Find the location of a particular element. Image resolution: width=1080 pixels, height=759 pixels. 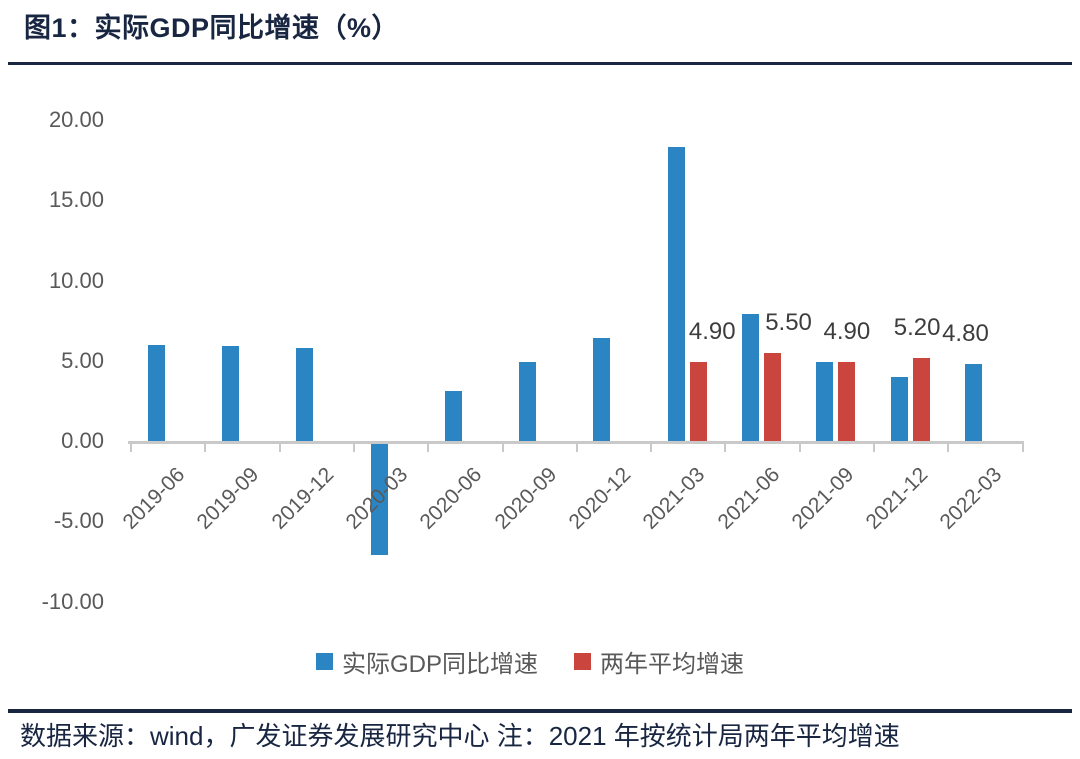

x-label-2020-12: 2020-12 is located at coordinates (600, 498).